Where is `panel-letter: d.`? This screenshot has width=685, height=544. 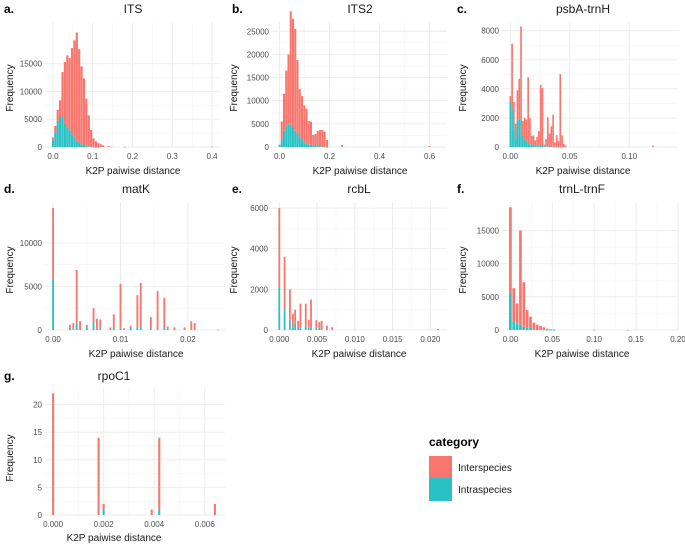
panel-letter: d. is located at coordinates (9, 189).